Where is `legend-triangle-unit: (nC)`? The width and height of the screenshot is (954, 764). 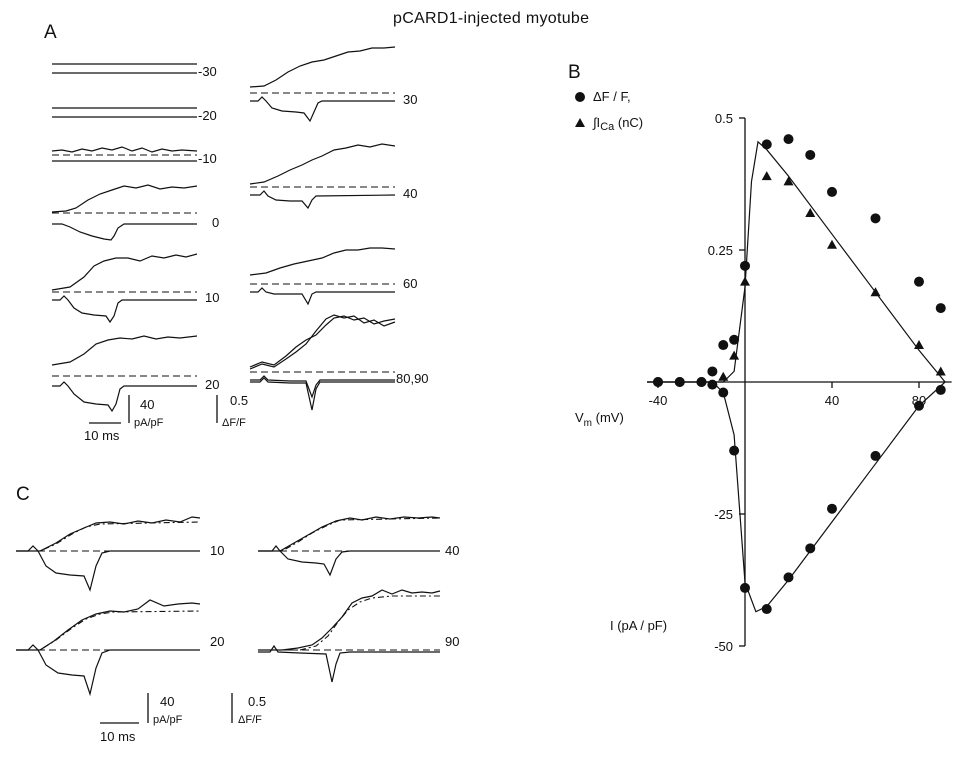
legend-triangle-unit: (nC) is located at coordinates (628, 122).